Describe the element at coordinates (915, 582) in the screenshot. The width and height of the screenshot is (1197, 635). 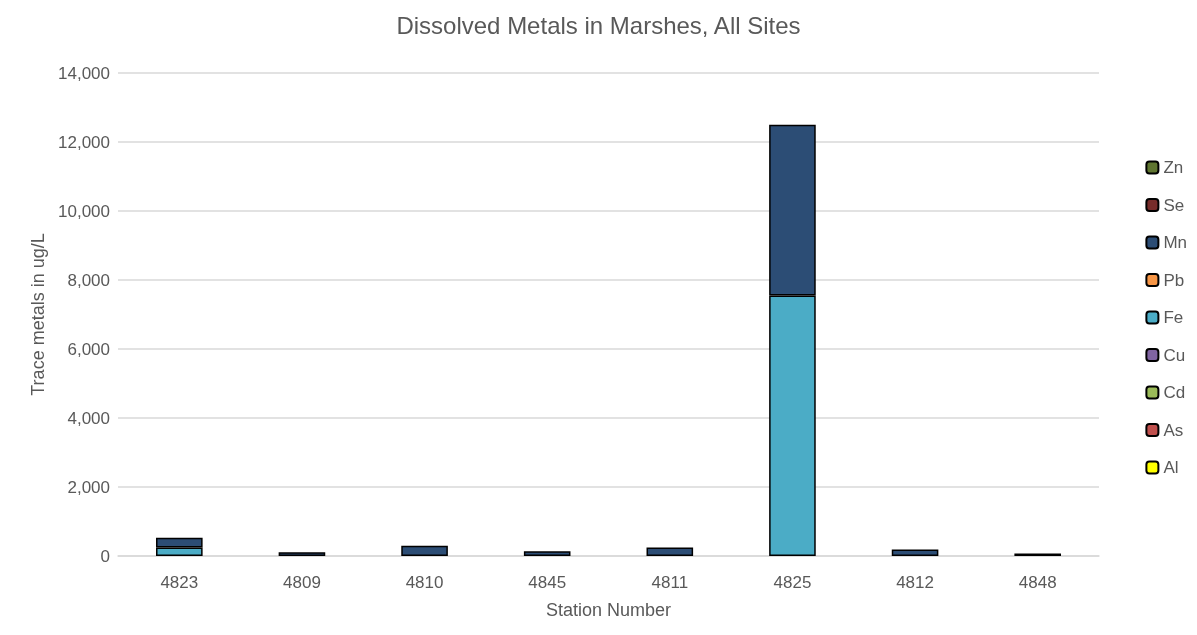
I see `x-tick-label: 4812` at that location.